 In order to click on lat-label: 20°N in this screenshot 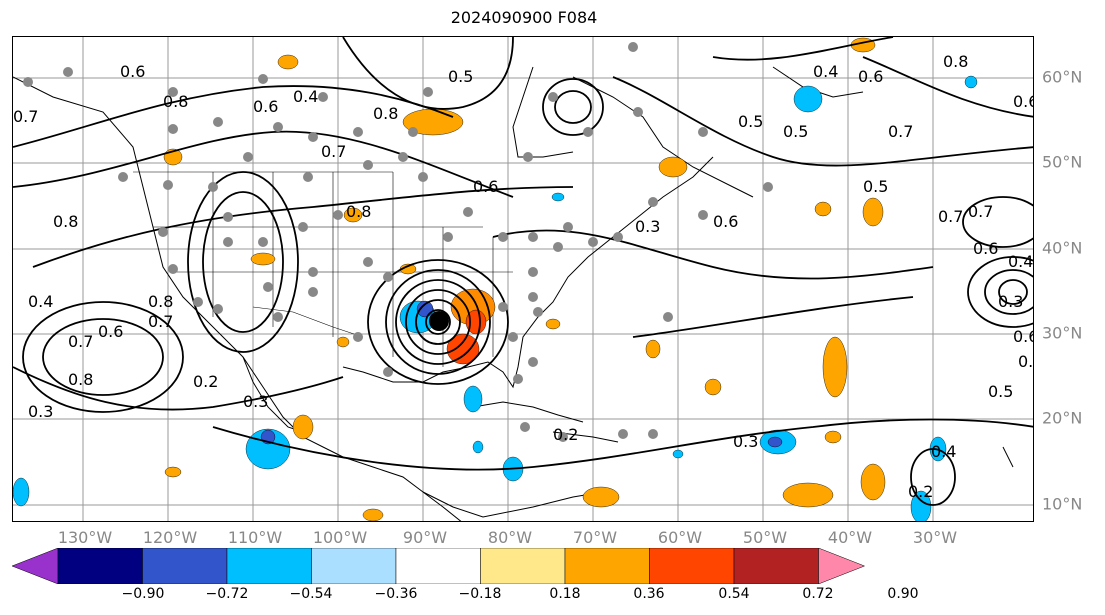, I will do `click(1062, 418)`.